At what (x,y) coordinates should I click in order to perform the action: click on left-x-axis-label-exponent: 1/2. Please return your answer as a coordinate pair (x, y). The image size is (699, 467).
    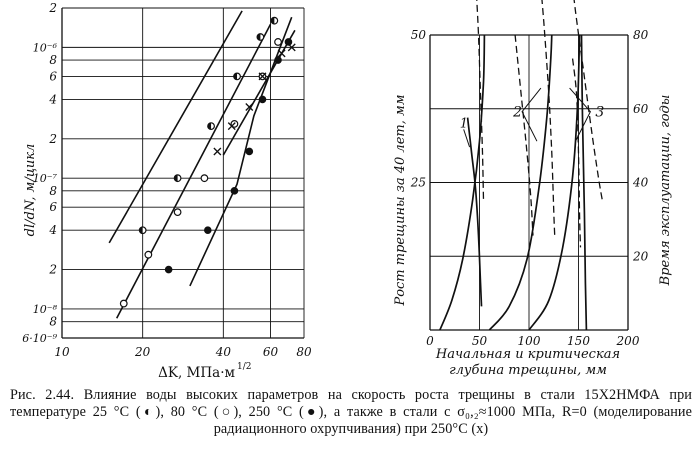
    Looking at the image, I should click on (244, 367).